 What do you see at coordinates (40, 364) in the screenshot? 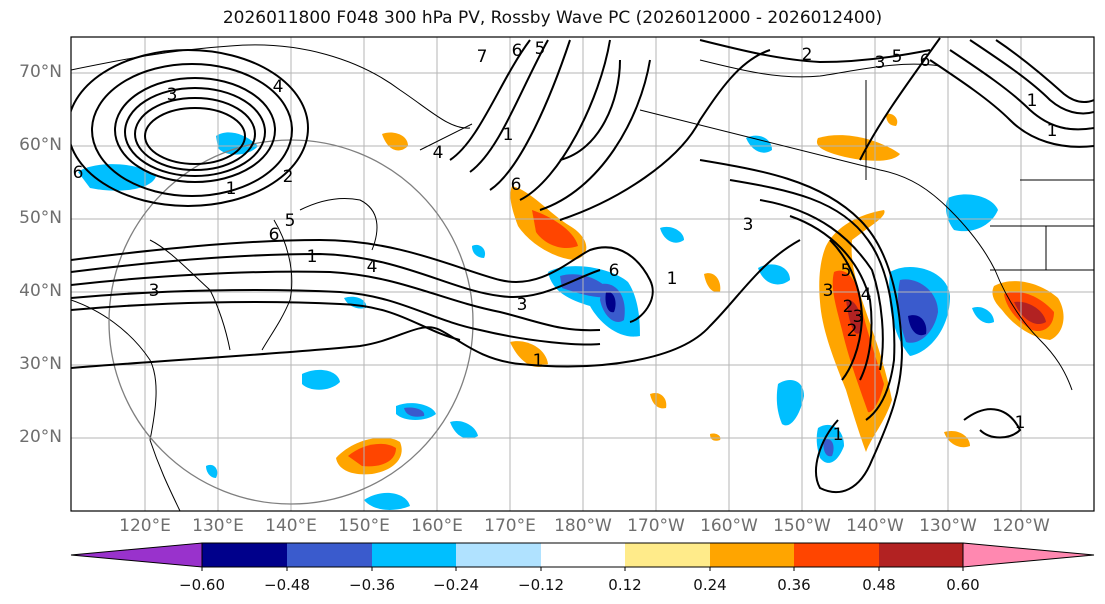
I see `lat-label: 30°N` at bounding box center [40, 364].